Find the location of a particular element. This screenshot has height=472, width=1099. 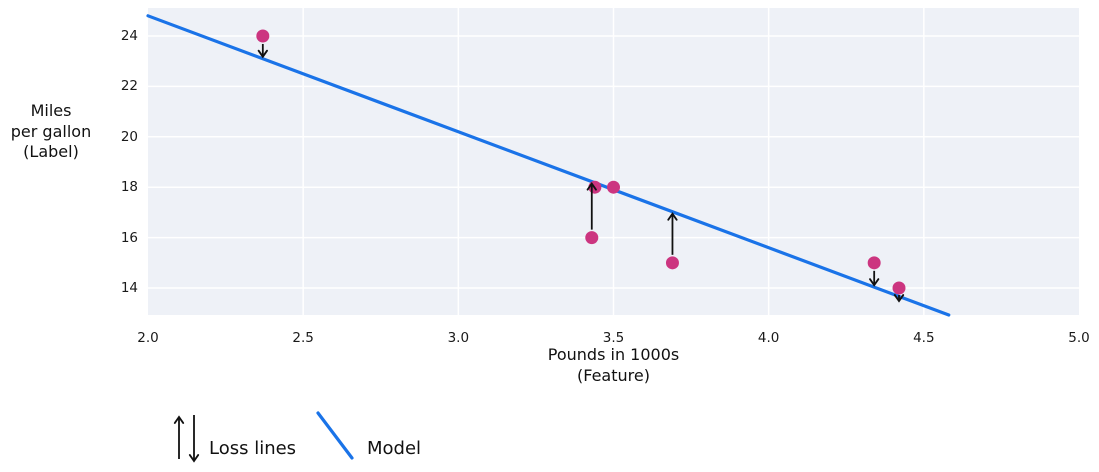

x-tick-label: 3.0 is located at coordinates (458, 338).